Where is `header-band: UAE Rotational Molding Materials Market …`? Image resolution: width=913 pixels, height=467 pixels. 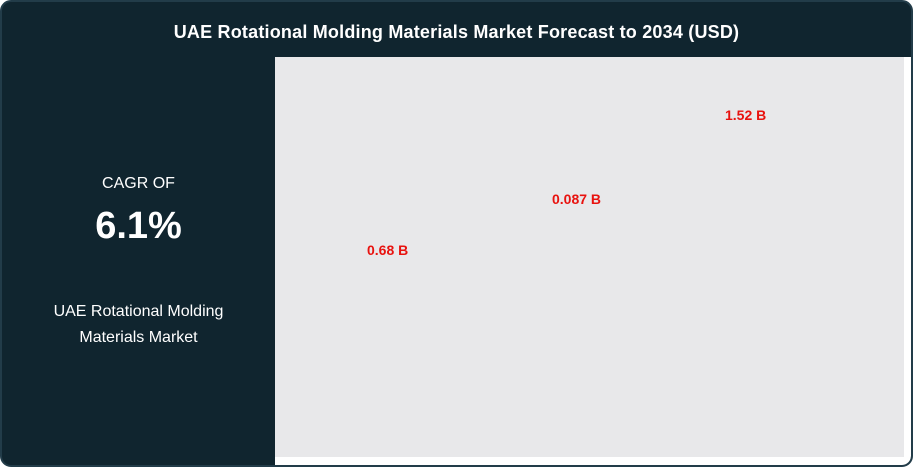
header-band: UAE Rotational Molding Materials Market … is located at coordinates (456, 29).